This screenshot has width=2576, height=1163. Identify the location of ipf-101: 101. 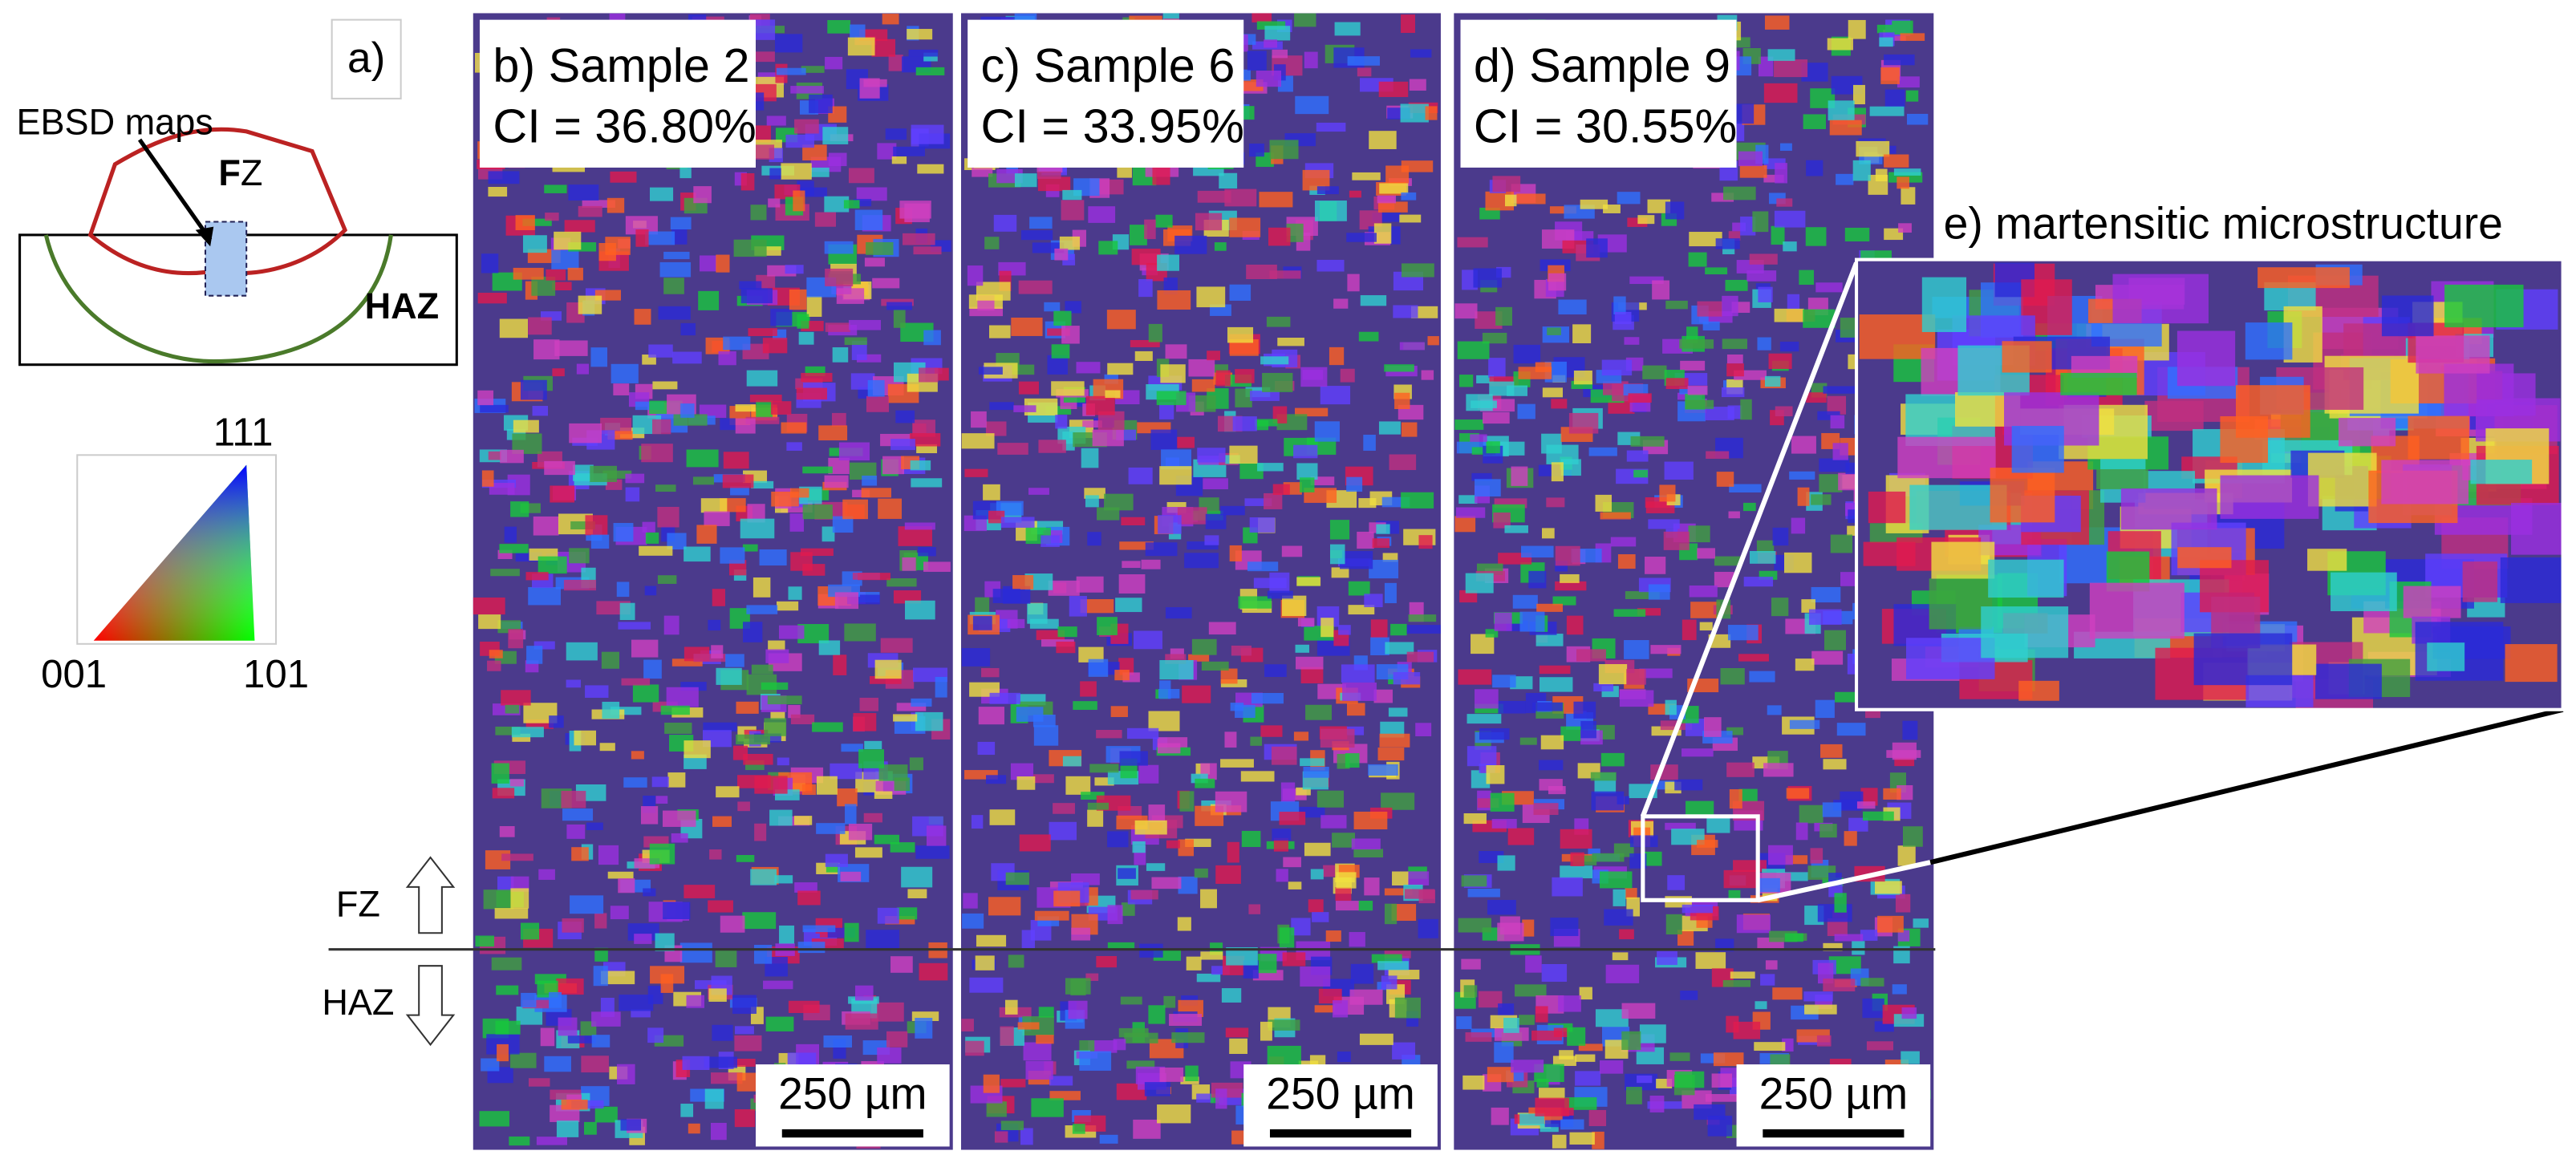
(276, 674).